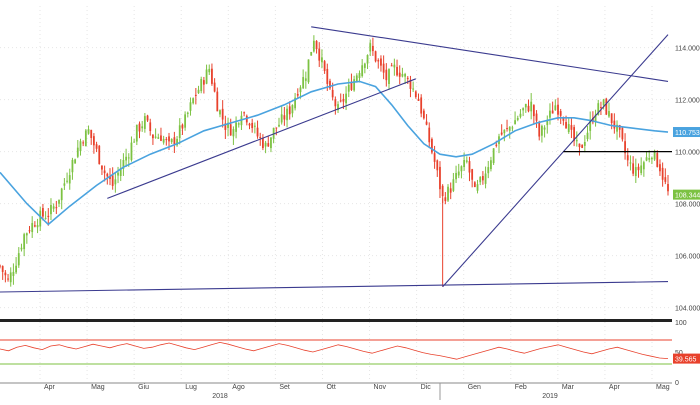 The image size is (700, 405). Describe the element at coordinates (687, 309) in the screenshot. I see `y-tick-label: 104.0000` at that location.